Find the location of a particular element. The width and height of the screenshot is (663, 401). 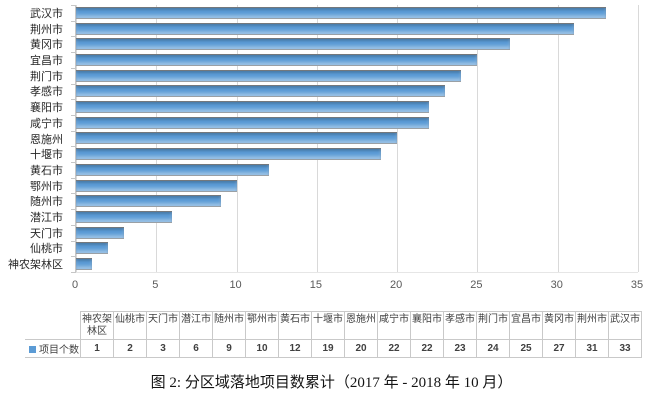

y-axis-label: 仙桃市 is located at coordinates (46, 249).